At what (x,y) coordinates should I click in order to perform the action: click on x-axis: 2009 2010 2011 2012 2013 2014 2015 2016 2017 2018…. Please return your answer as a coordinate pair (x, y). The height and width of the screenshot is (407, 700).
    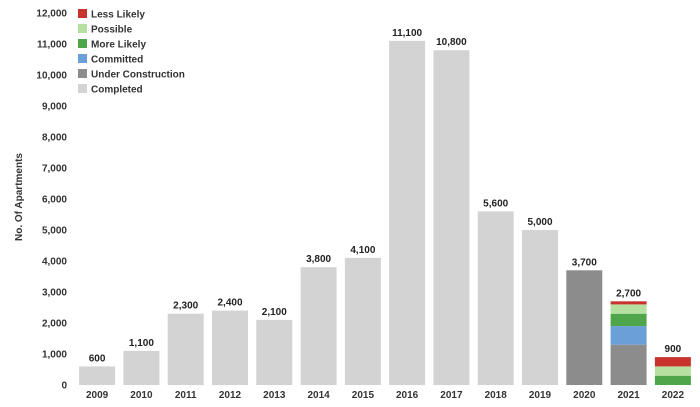
    Looking at the image, I should click on (385, 395).